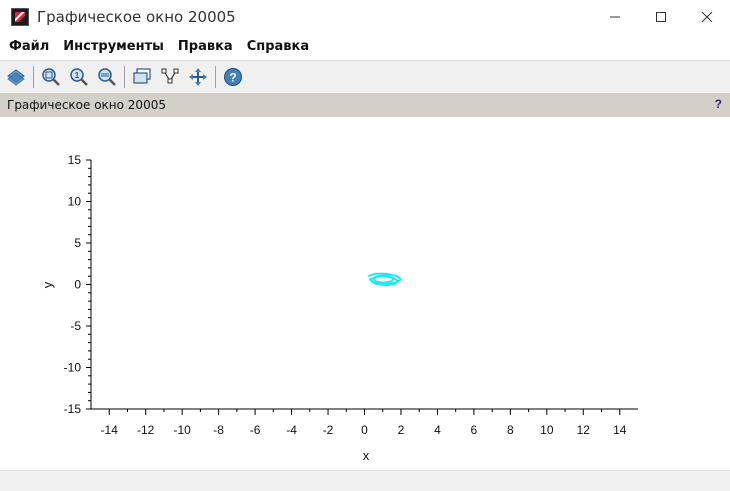 The image size is (730, 491). I want to click on x-tick-label: -12, so click(146, 430).